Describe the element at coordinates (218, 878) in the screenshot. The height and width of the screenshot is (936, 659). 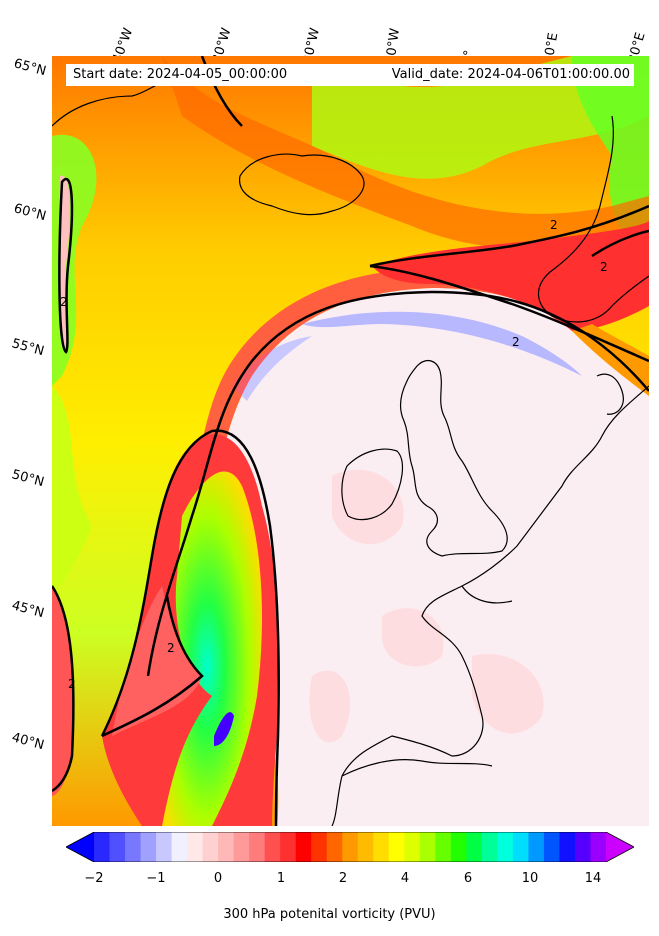
I see `colorbar-tick-label-3: 0` at that location.